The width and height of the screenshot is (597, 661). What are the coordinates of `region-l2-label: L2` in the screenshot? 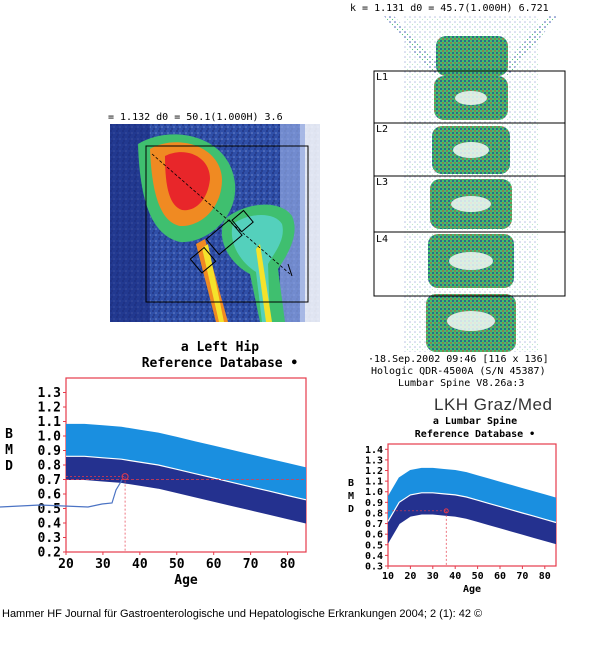 It's located at (382, 129).